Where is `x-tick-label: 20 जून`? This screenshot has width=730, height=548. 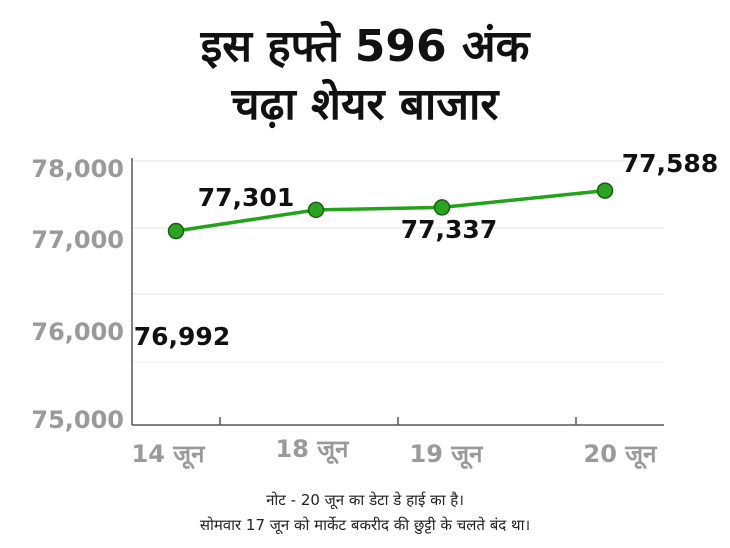
x-tick-label: 20 जून is located at coordinates (621, 455).